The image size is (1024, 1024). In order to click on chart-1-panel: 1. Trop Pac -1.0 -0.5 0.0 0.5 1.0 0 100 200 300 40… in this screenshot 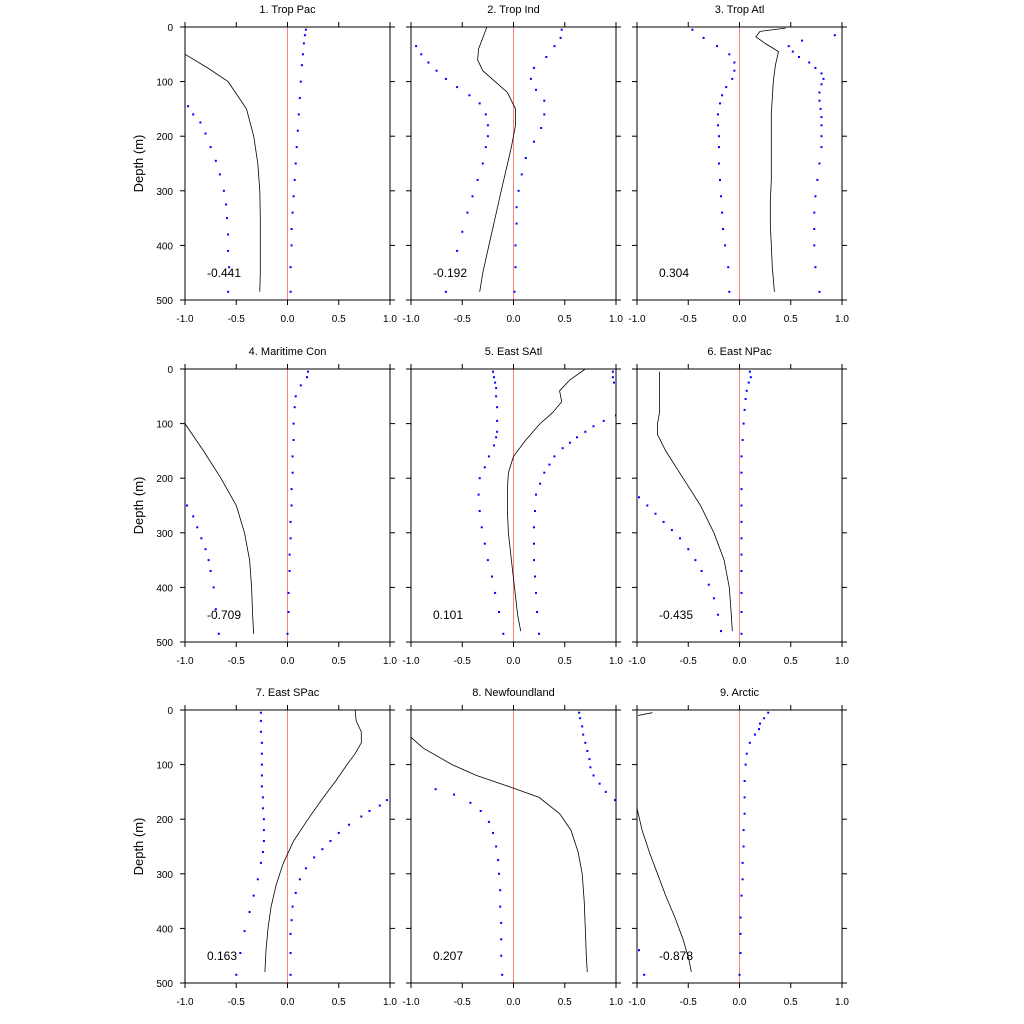, I will do `click(264, 164)`.